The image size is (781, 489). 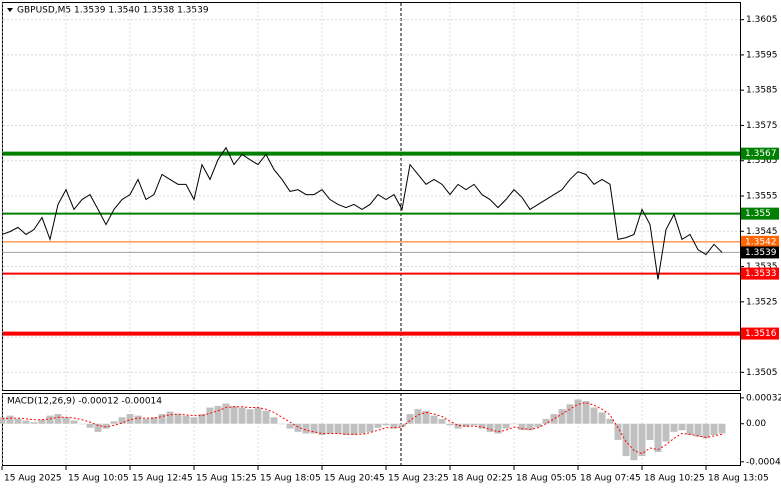 What do you see at coordinates (33, 479) in the screenshot?
I see `x-tick-label: 15 Aug 2025` at bounding box center [33, 479].